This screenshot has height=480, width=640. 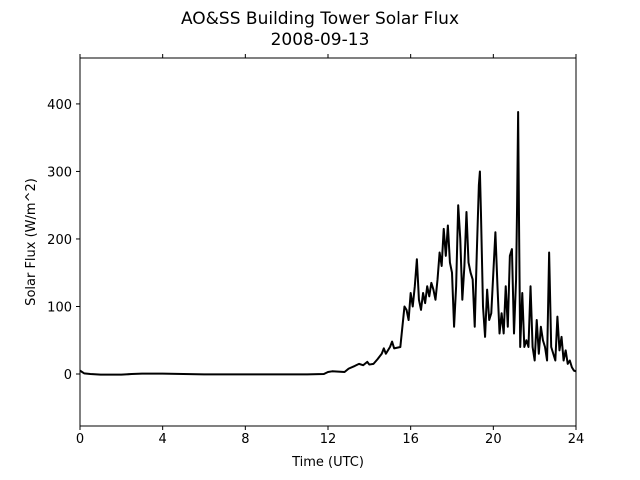 I want to click on y-tick-label: 400, so click(x=59, y=105).